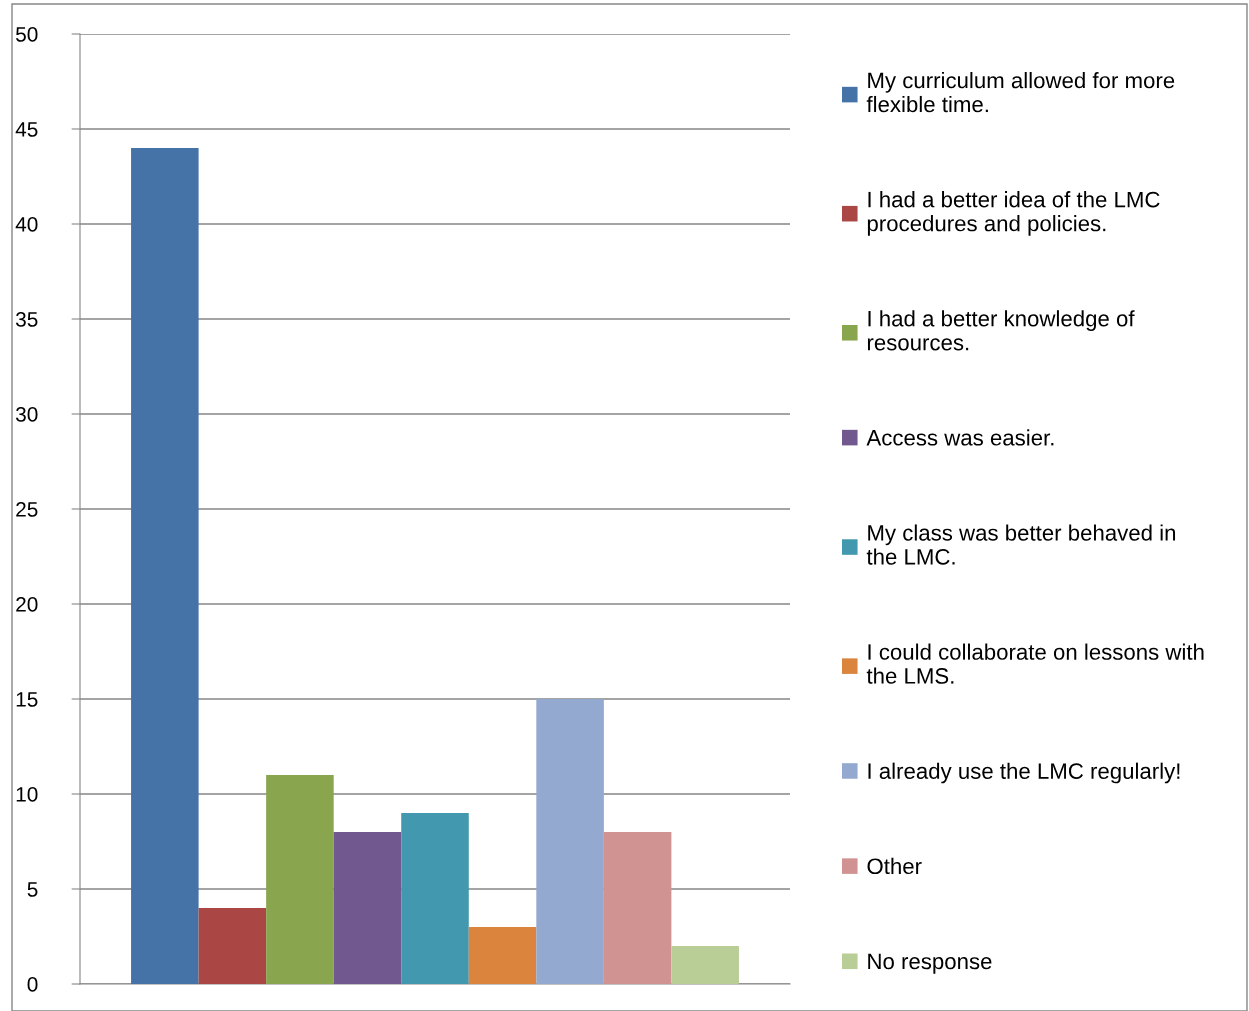 The height and width of the screenshot is (1011, 1249). I want to click on legend-label: Other, so click(894, 866).